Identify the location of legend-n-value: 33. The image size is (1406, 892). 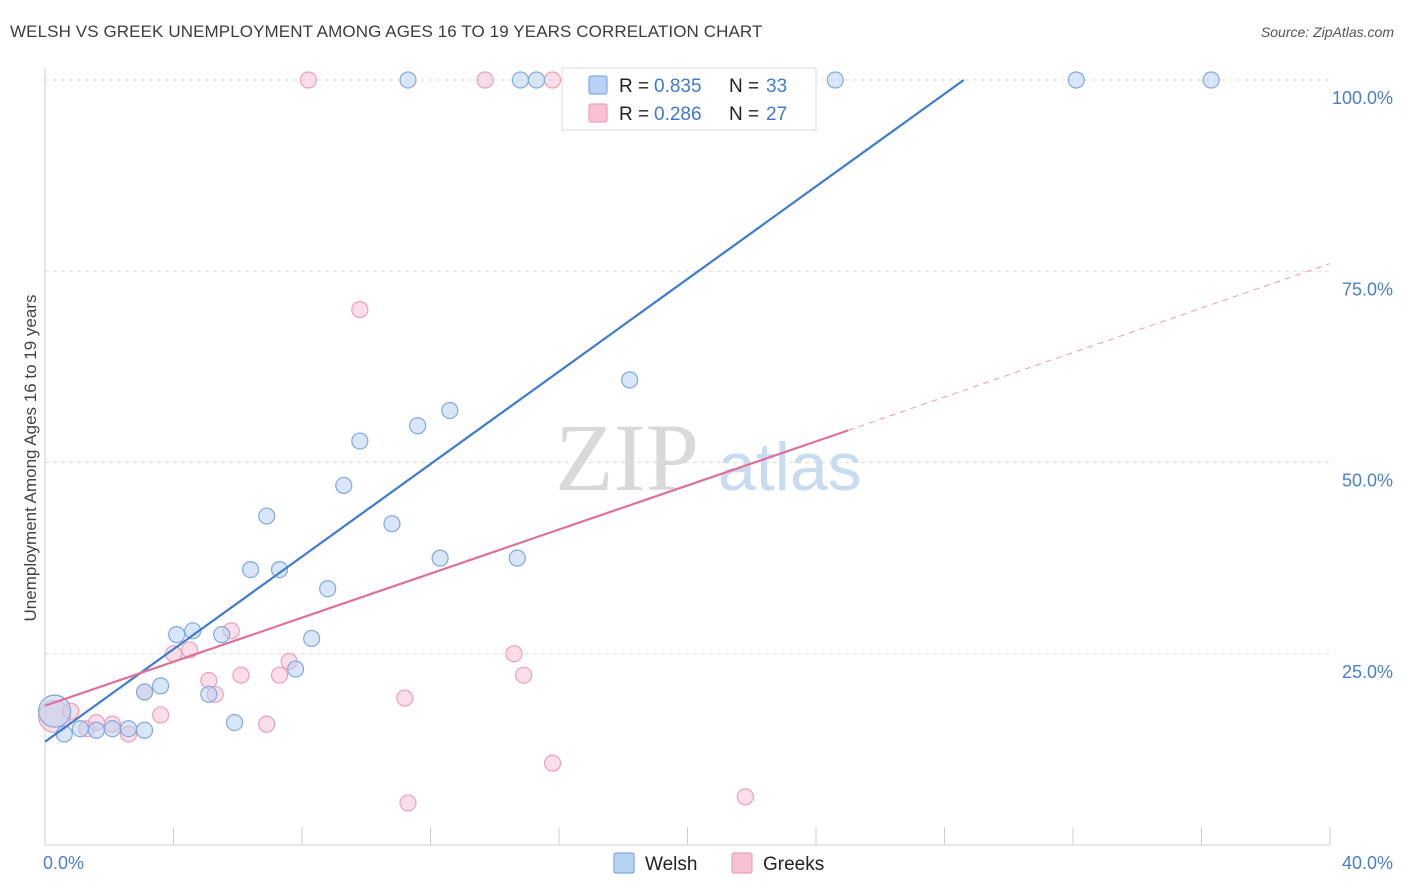
(776, 86).